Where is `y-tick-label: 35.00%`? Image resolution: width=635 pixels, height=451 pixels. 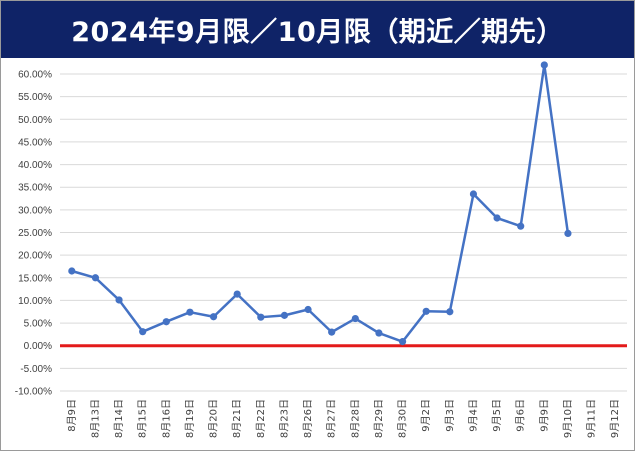 y-tick-label: 35.00% is located at coordinates (35, 188).